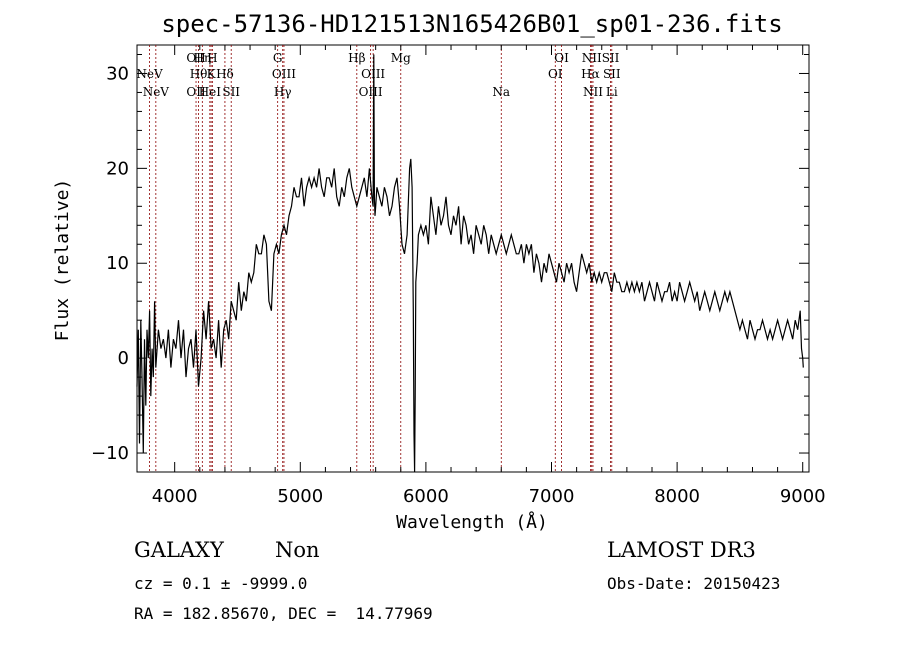 The height and width of the screenshot is (649, 900). I want to click on line-marker-label: Hβ, so click(356, 58).